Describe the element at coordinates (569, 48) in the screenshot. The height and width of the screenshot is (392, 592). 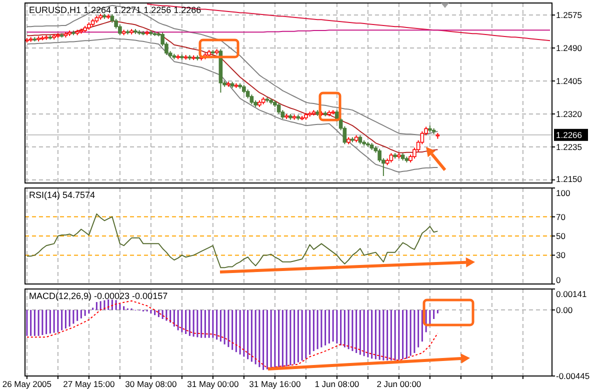
I see `y-tick-label: 1.2490` at that location.